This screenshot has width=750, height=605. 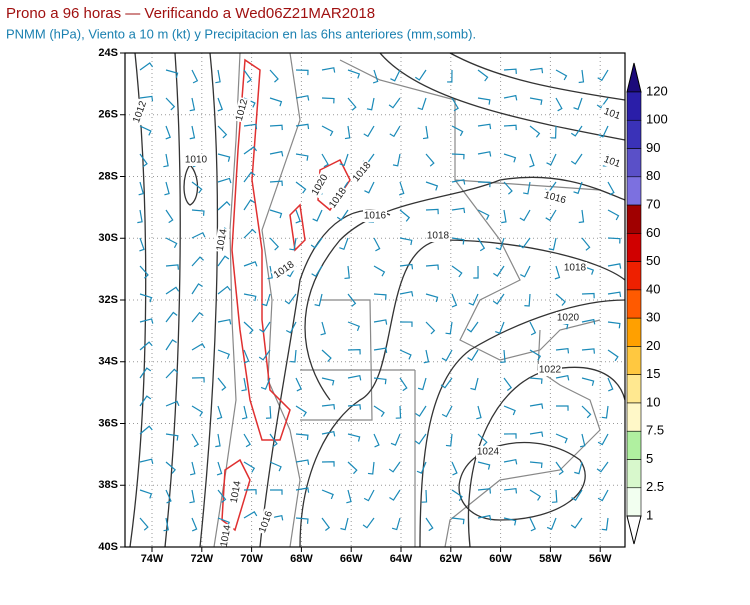 I want to click on lon-label: 64W, so click(x=401, y=559).